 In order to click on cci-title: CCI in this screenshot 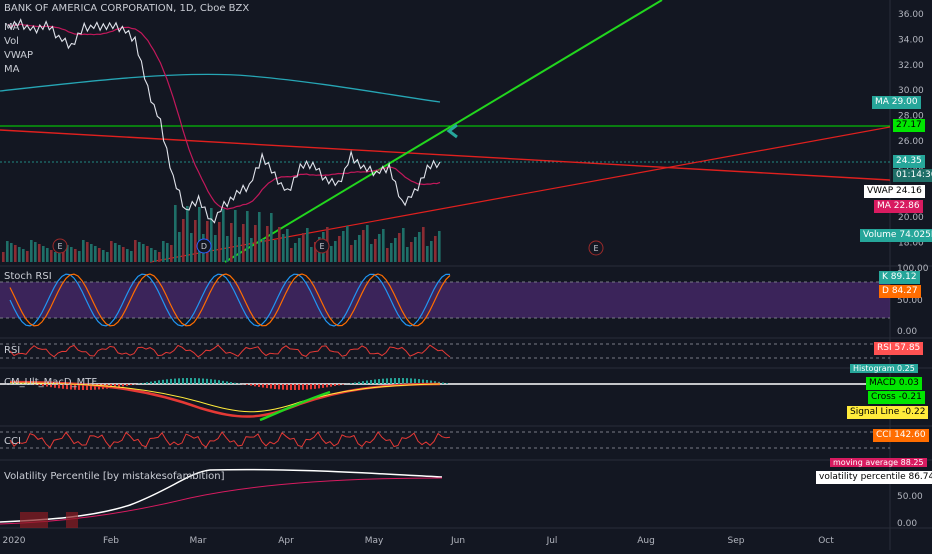, I will do `click(12, 441)`.